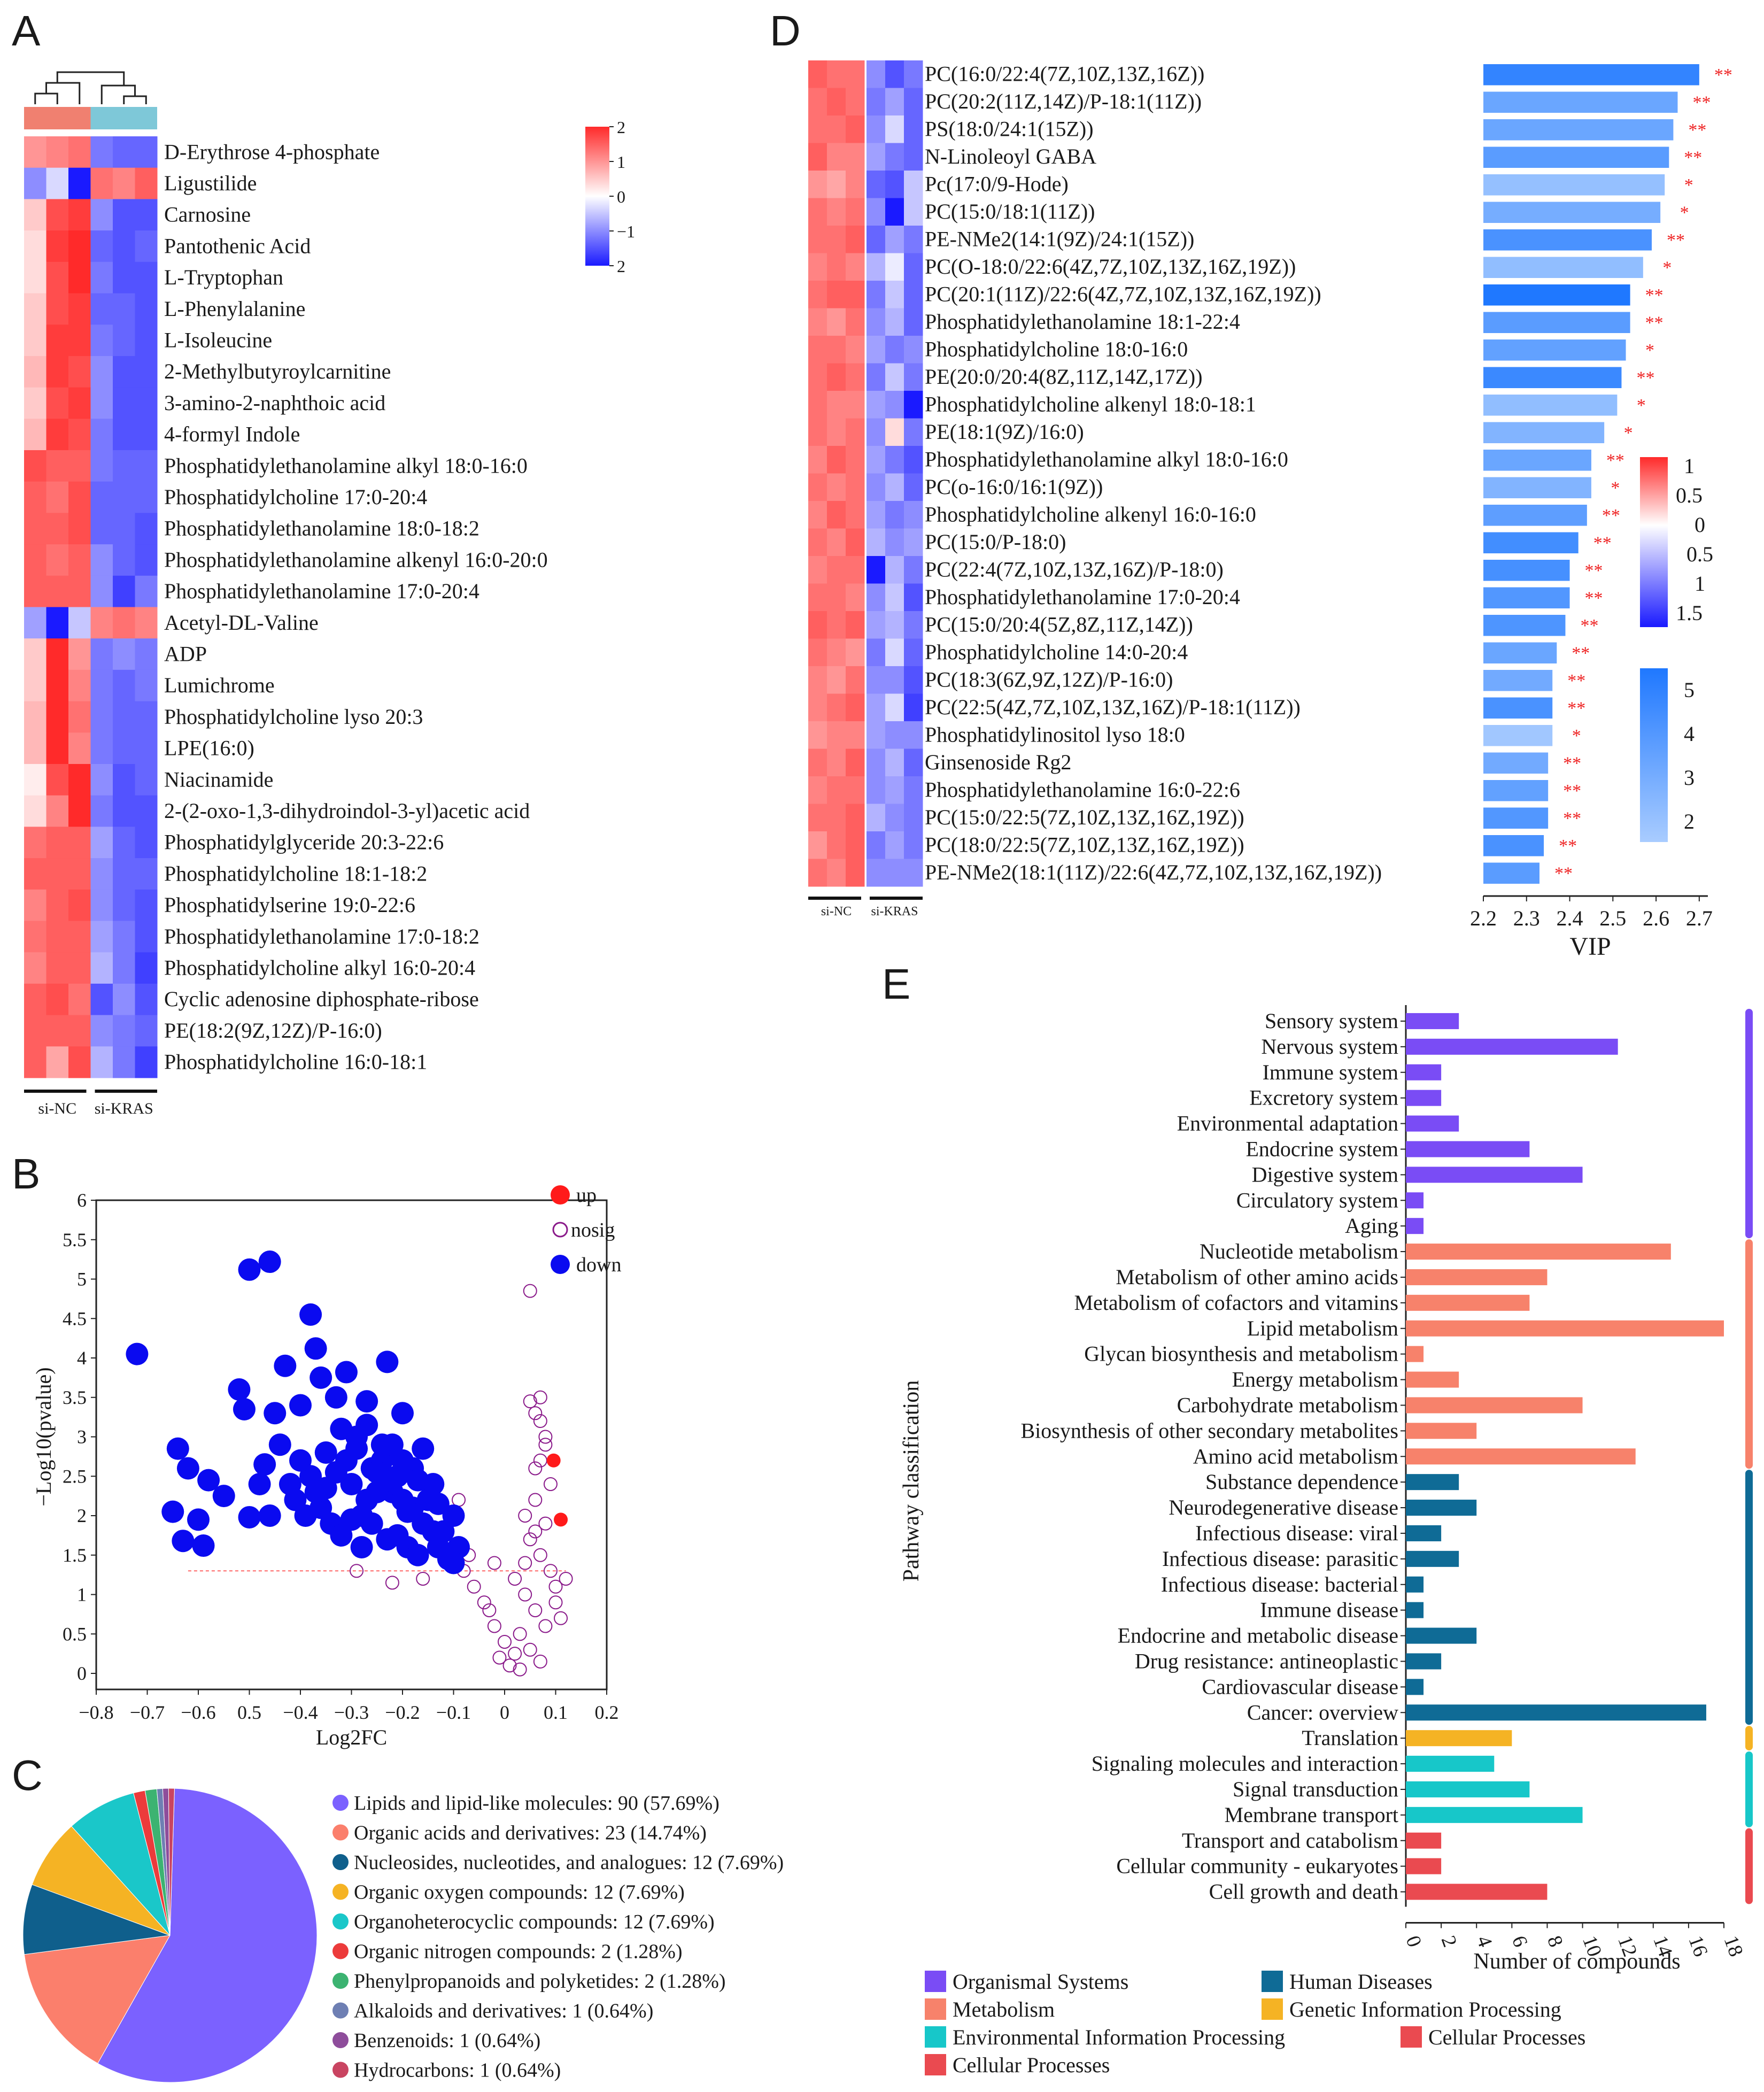 The width and height of the screenshot is (1764, 2092). What do you see at coordinates (894, 911) in the screenshot?
I see `group-label-kras: si-KRAS` at bounding box center [894, 911].